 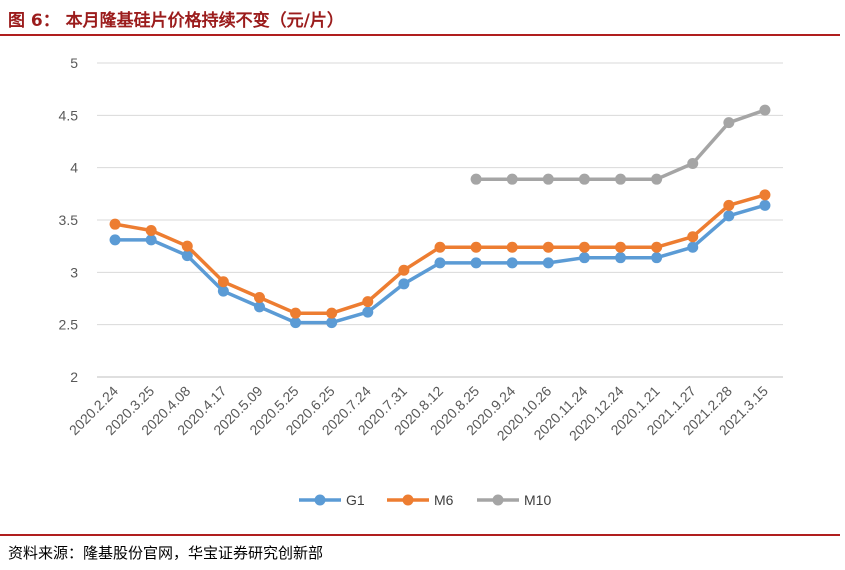 I want to click on y-axis-ticks: 2 2.5 3 3.5 4 4.5 5, so click(x=69, y=220).